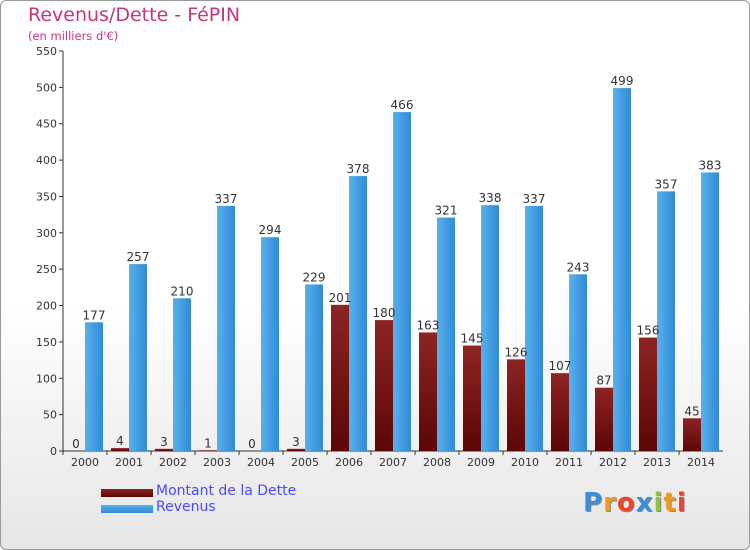 The image size is (750, 550). Describe the element at coordinates (525, 462) in the screenshot. I see `x-tick-label: 2010` at that location.